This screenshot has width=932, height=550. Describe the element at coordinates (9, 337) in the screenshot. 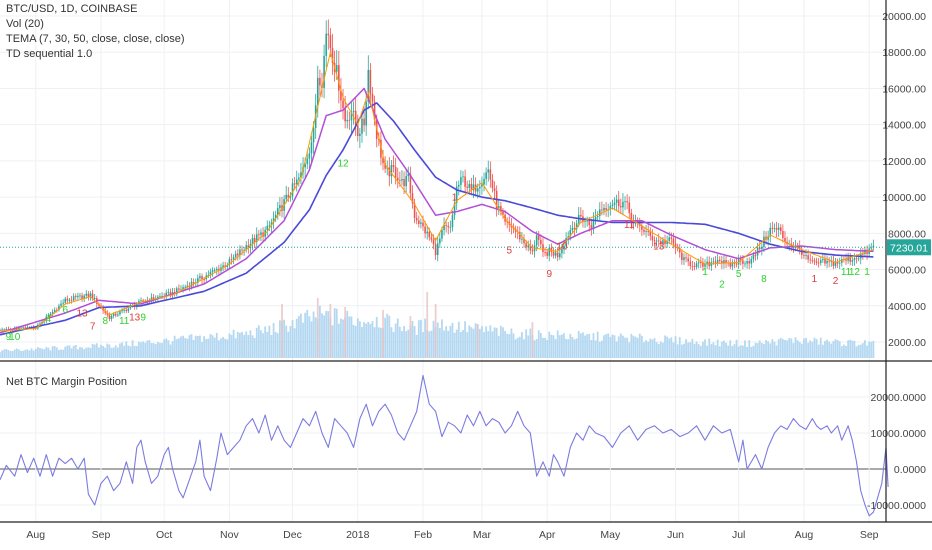

I see `td-label: 9` at that location.